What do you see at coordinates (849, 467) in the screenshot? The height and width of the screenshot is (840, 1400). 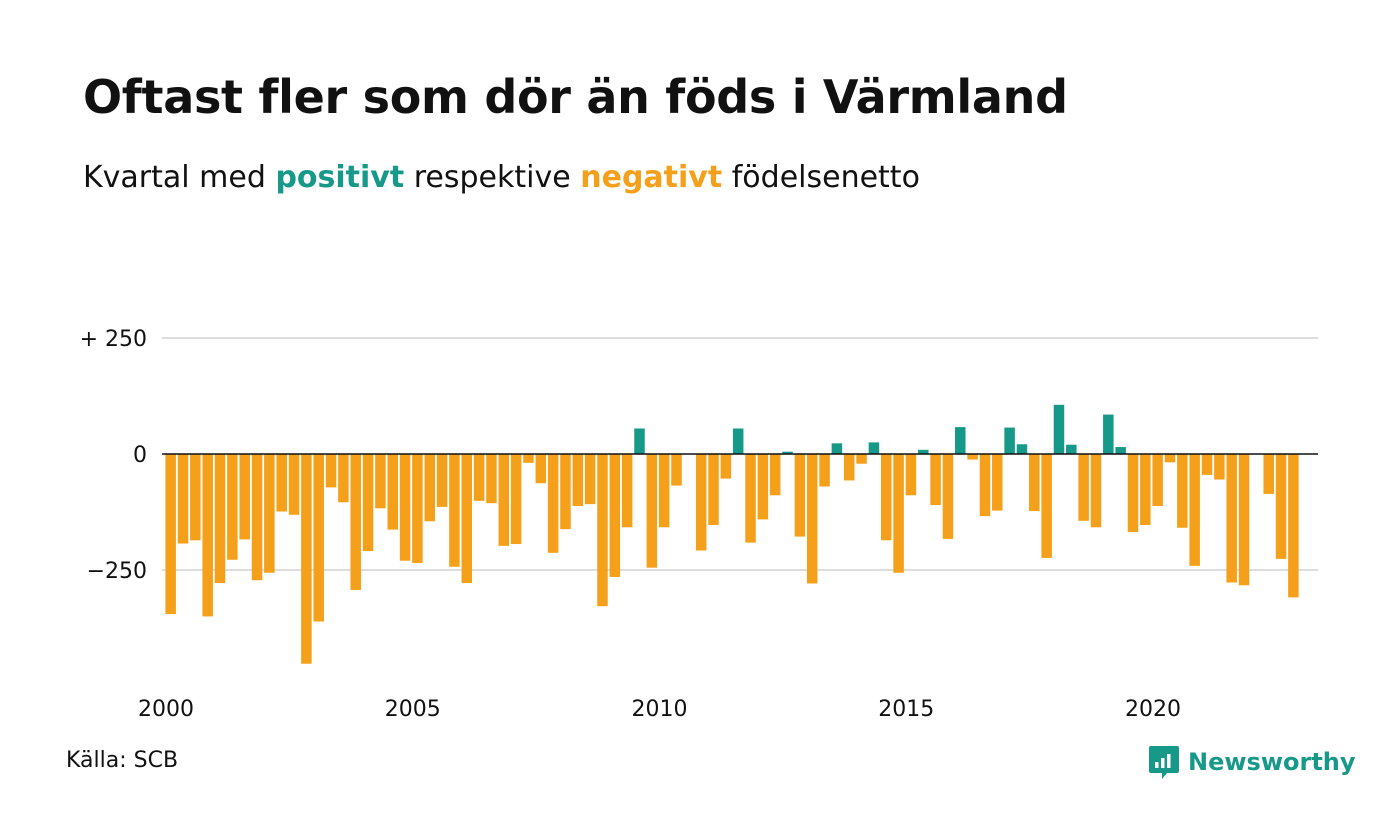 I see `bar-2013Q4` at bounding box center [849, 467].